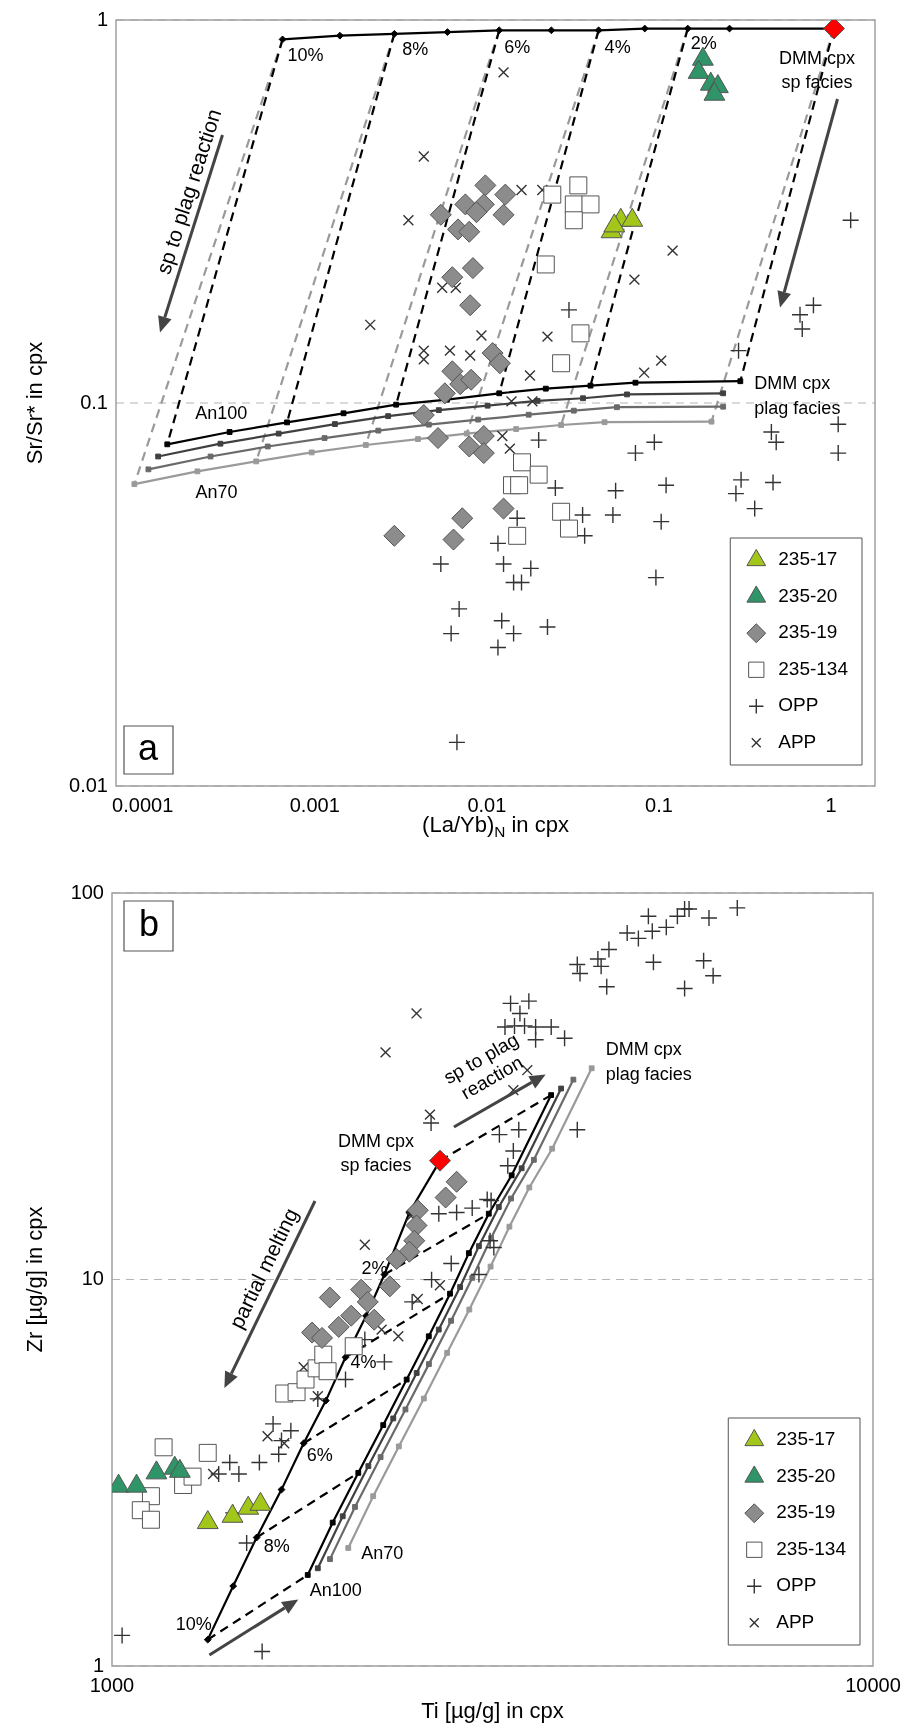  Describe the element at coordinates (487, 804) in the screenshot. I see `x-tick-label: 0.01` at that location.